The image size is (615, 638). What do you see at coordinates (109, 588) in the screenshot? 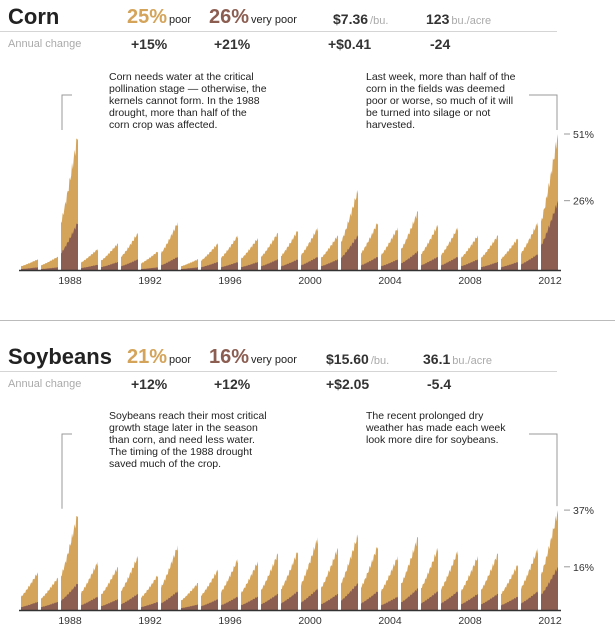
I see `season-1990` at bounding box center [109, 588].